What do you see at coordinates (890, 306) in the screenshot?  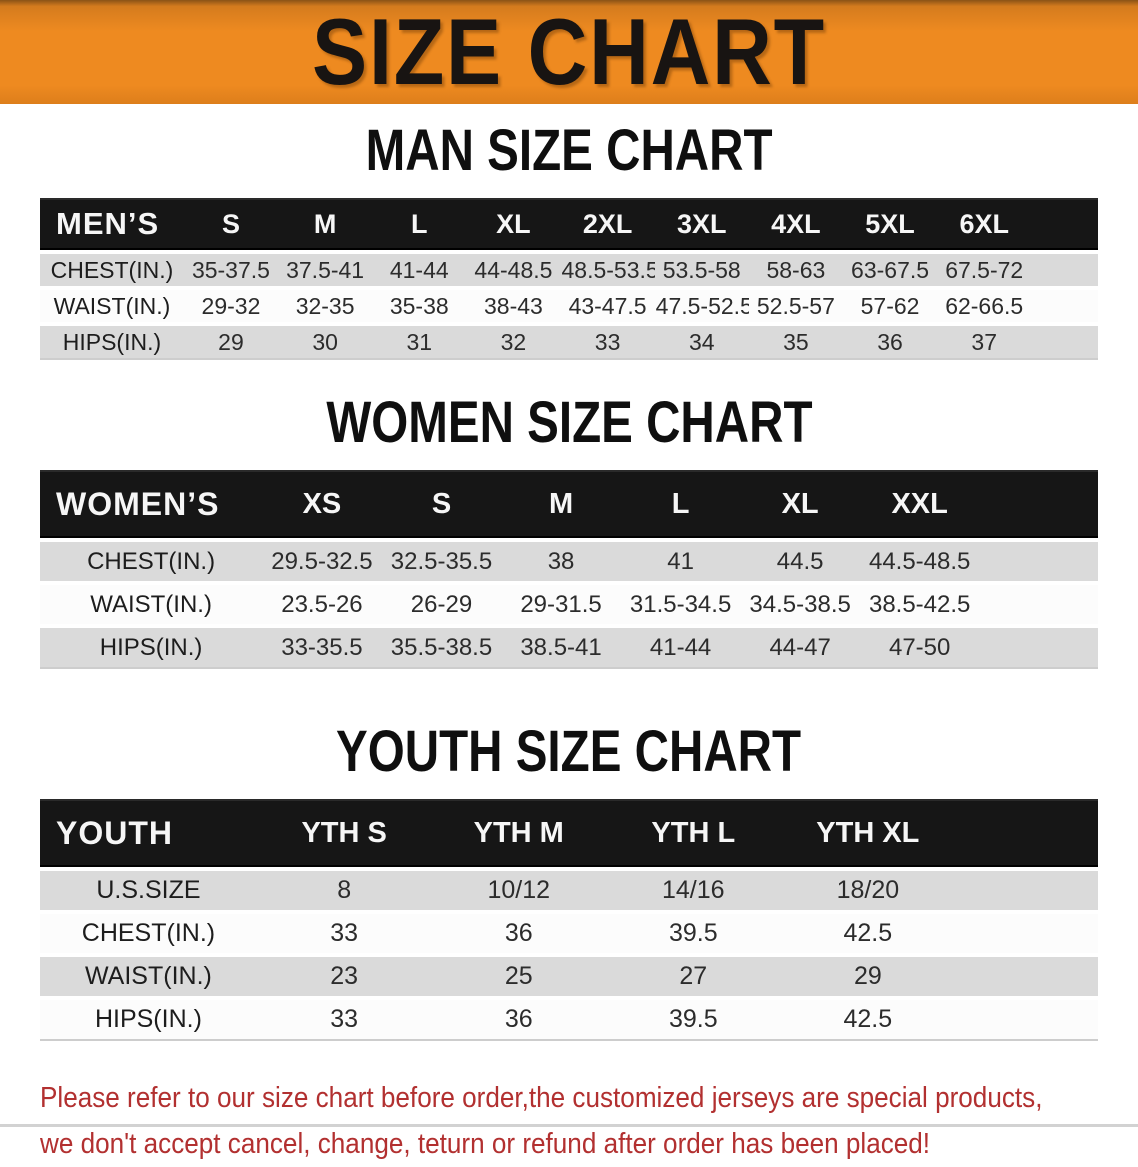 I see `cell: 57-62` at bounding box center [890, 306].